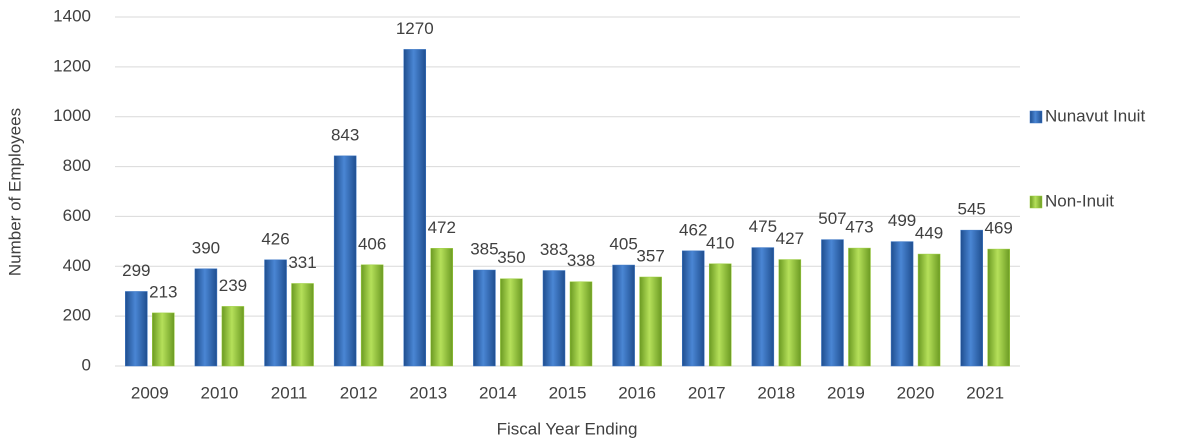  Describe the element at coordinates (650, 255) in the screenshot. I see `data-label: 357` at that location.